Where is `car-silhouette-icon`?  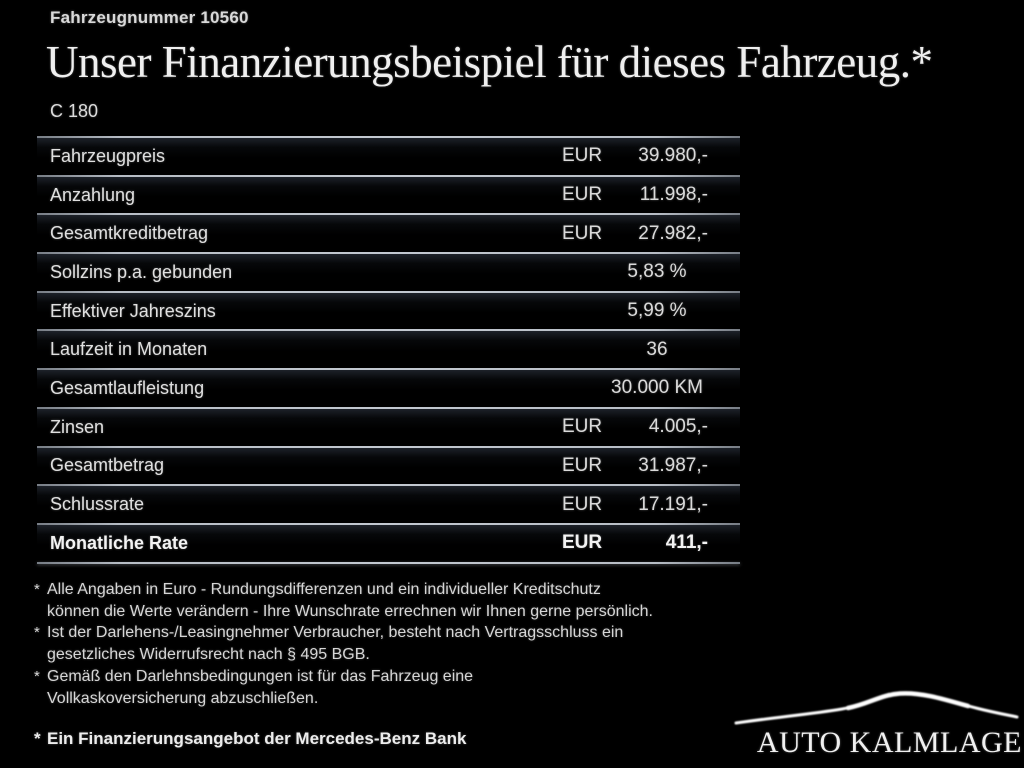
car-silhouette-icon is located at coordinates (876, 708).